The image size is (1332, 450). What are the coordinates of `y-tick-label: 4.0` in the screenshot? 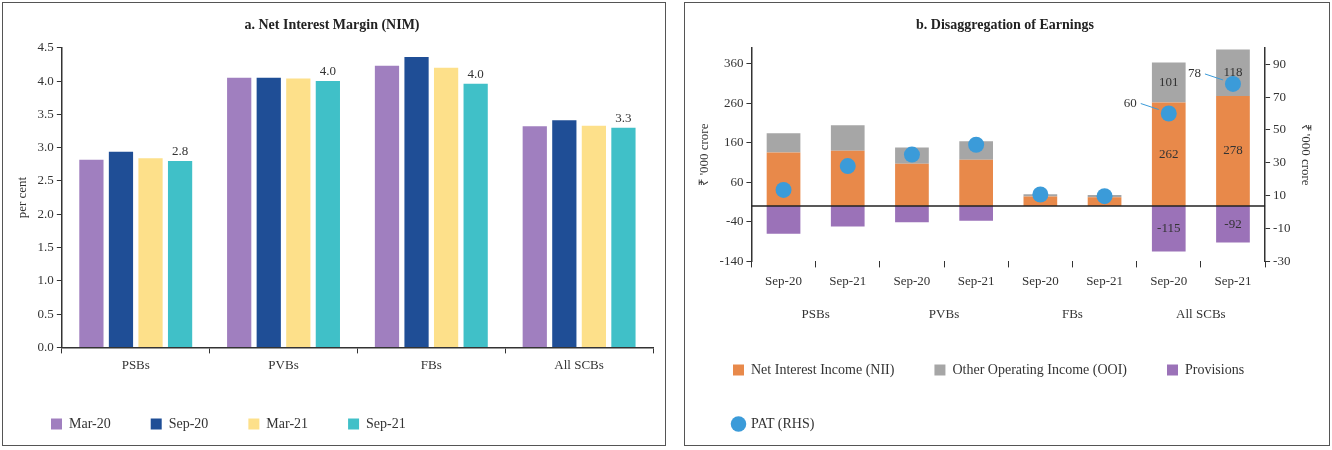 It's located at (45, 80).